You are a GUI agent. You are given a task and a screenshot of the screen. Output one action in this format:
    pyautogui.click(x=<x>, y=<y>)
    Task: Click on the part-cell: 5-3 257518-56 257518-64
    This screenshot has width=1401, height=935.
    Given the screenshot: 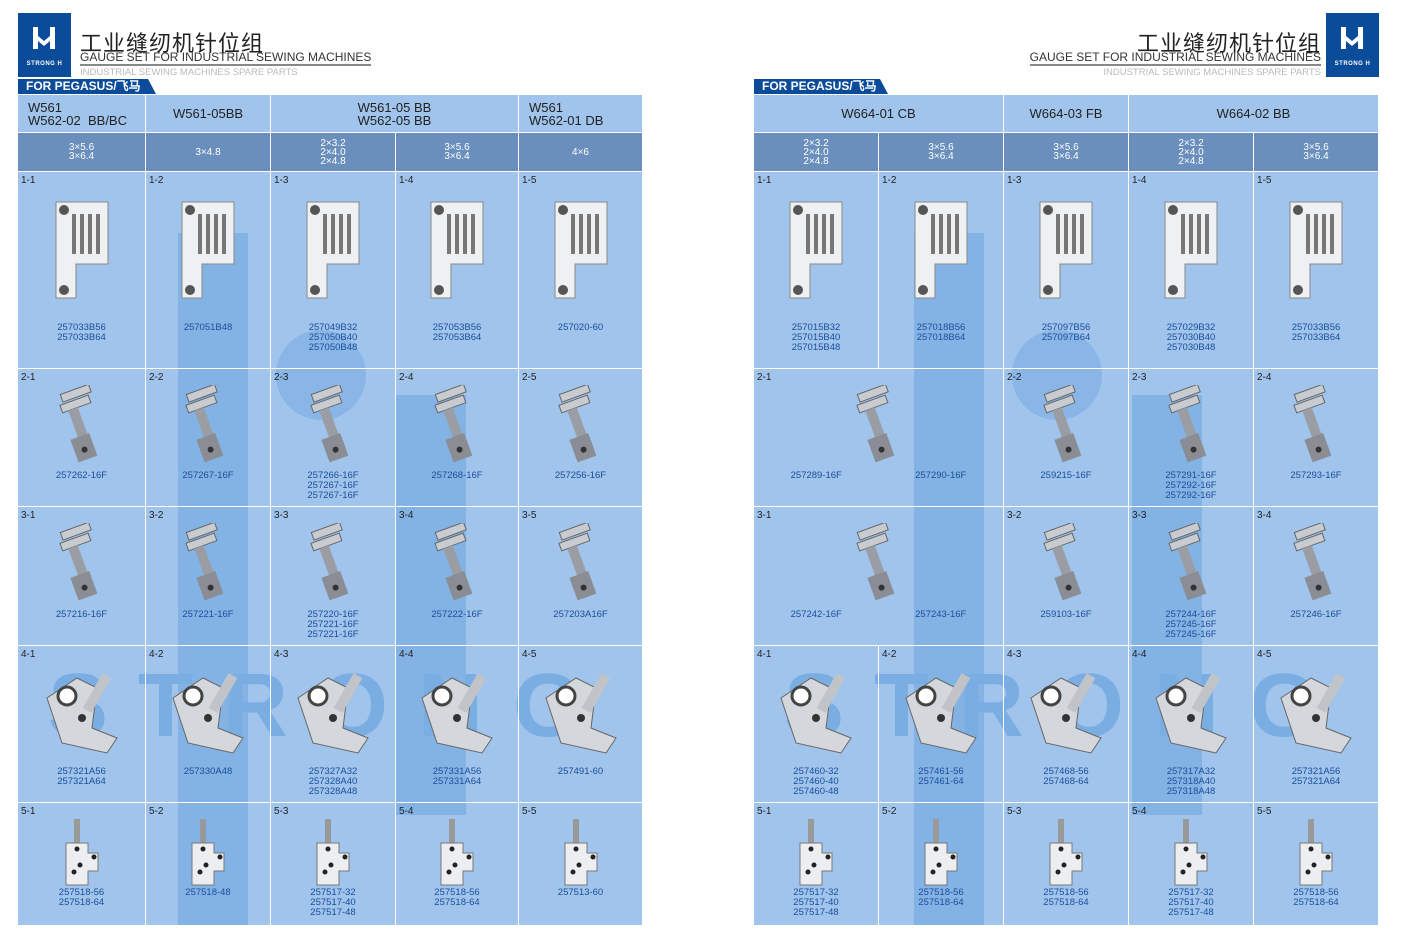 What is the action you would take?
    pyautogui.click(x=1066, y=864)
    